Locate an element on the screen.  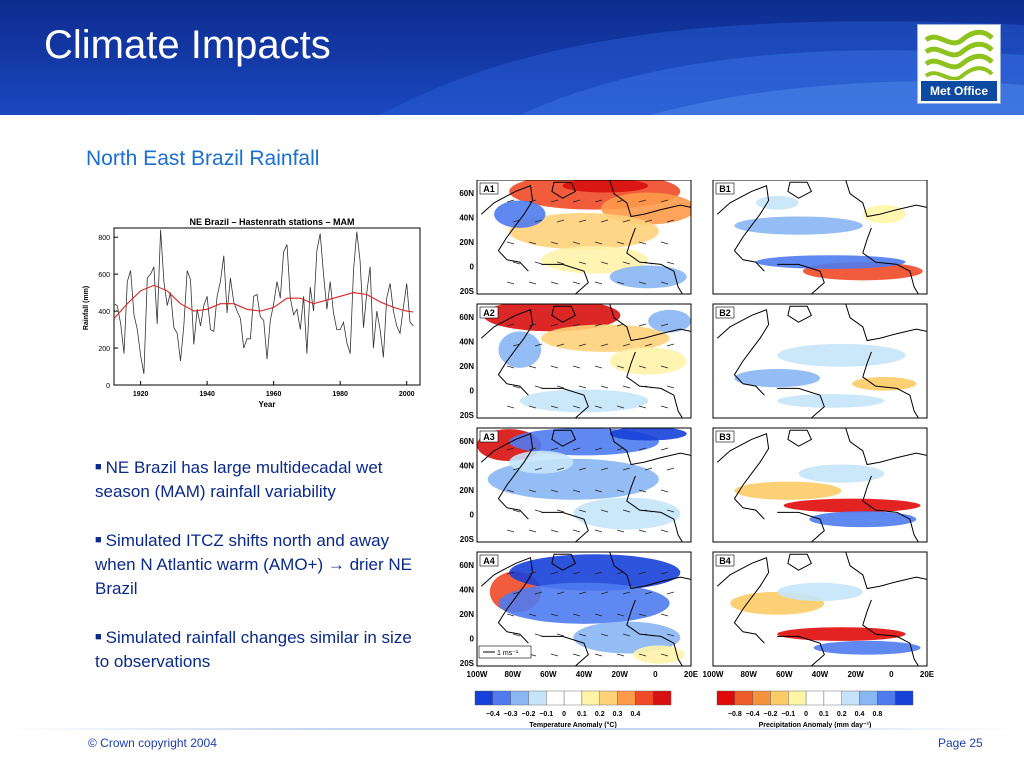
chart-title: NE Brazil – Hastenrath stations – MAM is located at coordinates (271, 222).